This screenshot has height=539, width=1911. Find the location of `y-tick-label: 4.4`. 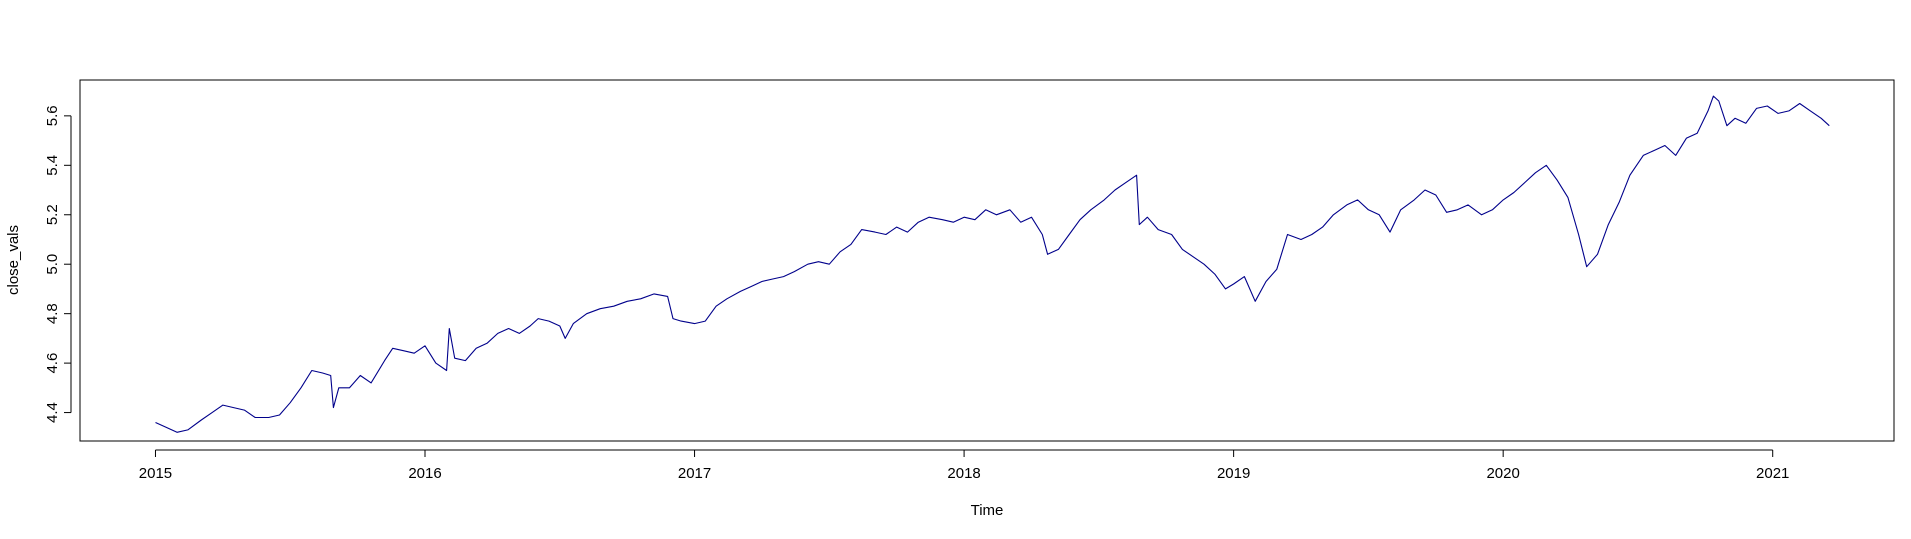

y-tick-label: 4.4 is located at coordinates (52, 412).